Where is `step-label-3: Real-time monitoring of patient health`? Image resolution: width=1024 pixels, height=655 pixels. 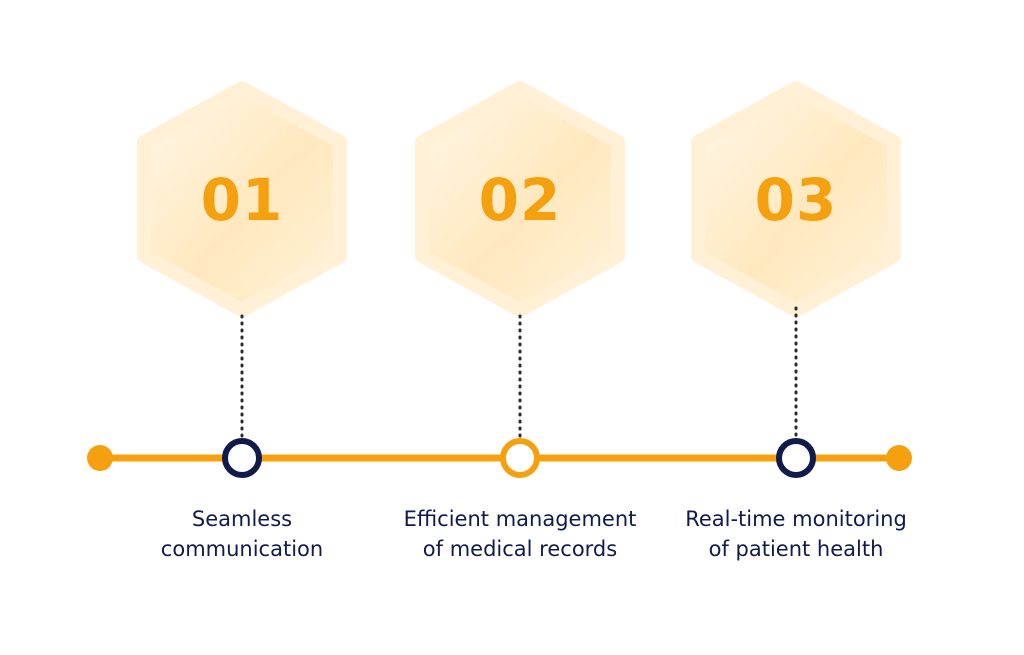
step-label-3: Real-time monitoring of patient health is located at coordinates (796, 534).